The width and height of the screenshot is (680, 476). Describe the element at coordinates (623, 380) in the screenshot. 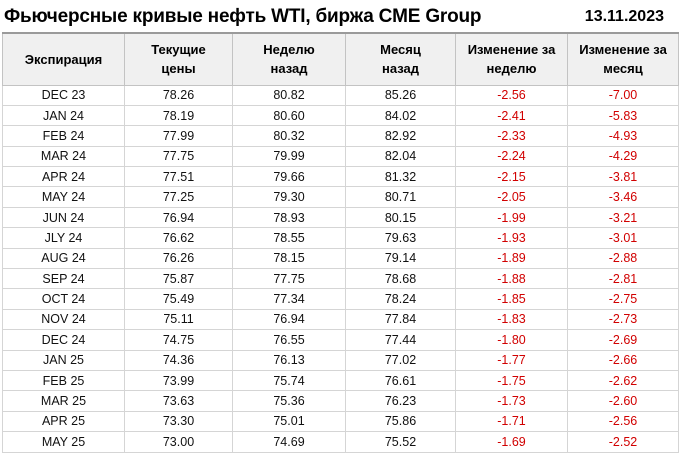

I see `cell-month-change: -2.62` at that location.